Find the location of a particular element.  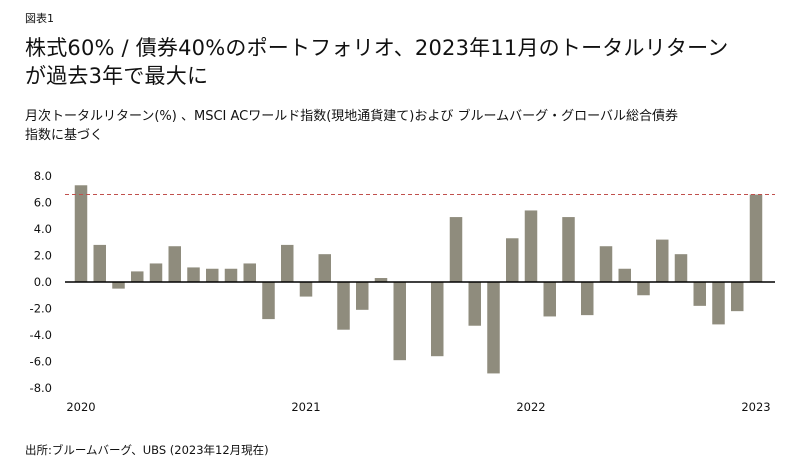

y-tick-label: 0.0 is located at coordinates (43, 282).